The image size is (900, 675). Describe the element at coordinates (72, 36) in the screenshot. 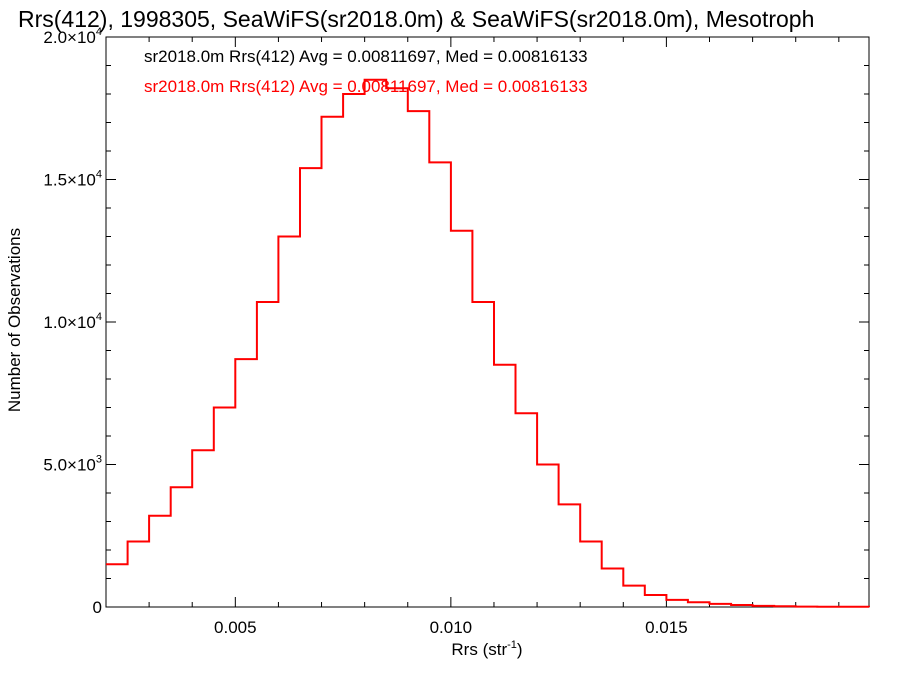

I see `y-tick-label: 2.0×10⁴` at that location.